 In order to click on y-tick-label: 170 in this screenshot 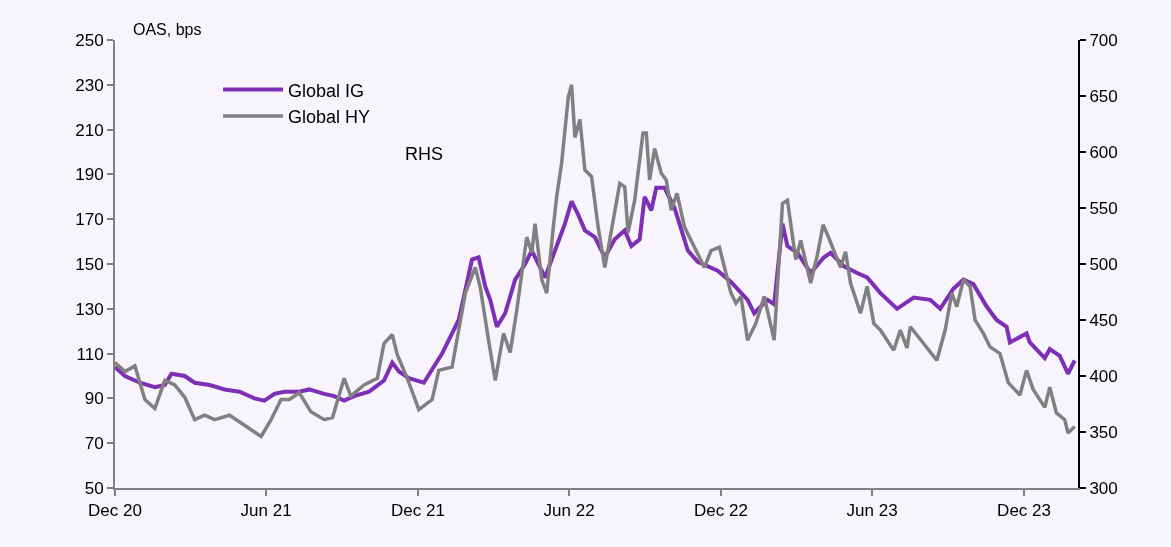, I will do `click(89, 220)`.